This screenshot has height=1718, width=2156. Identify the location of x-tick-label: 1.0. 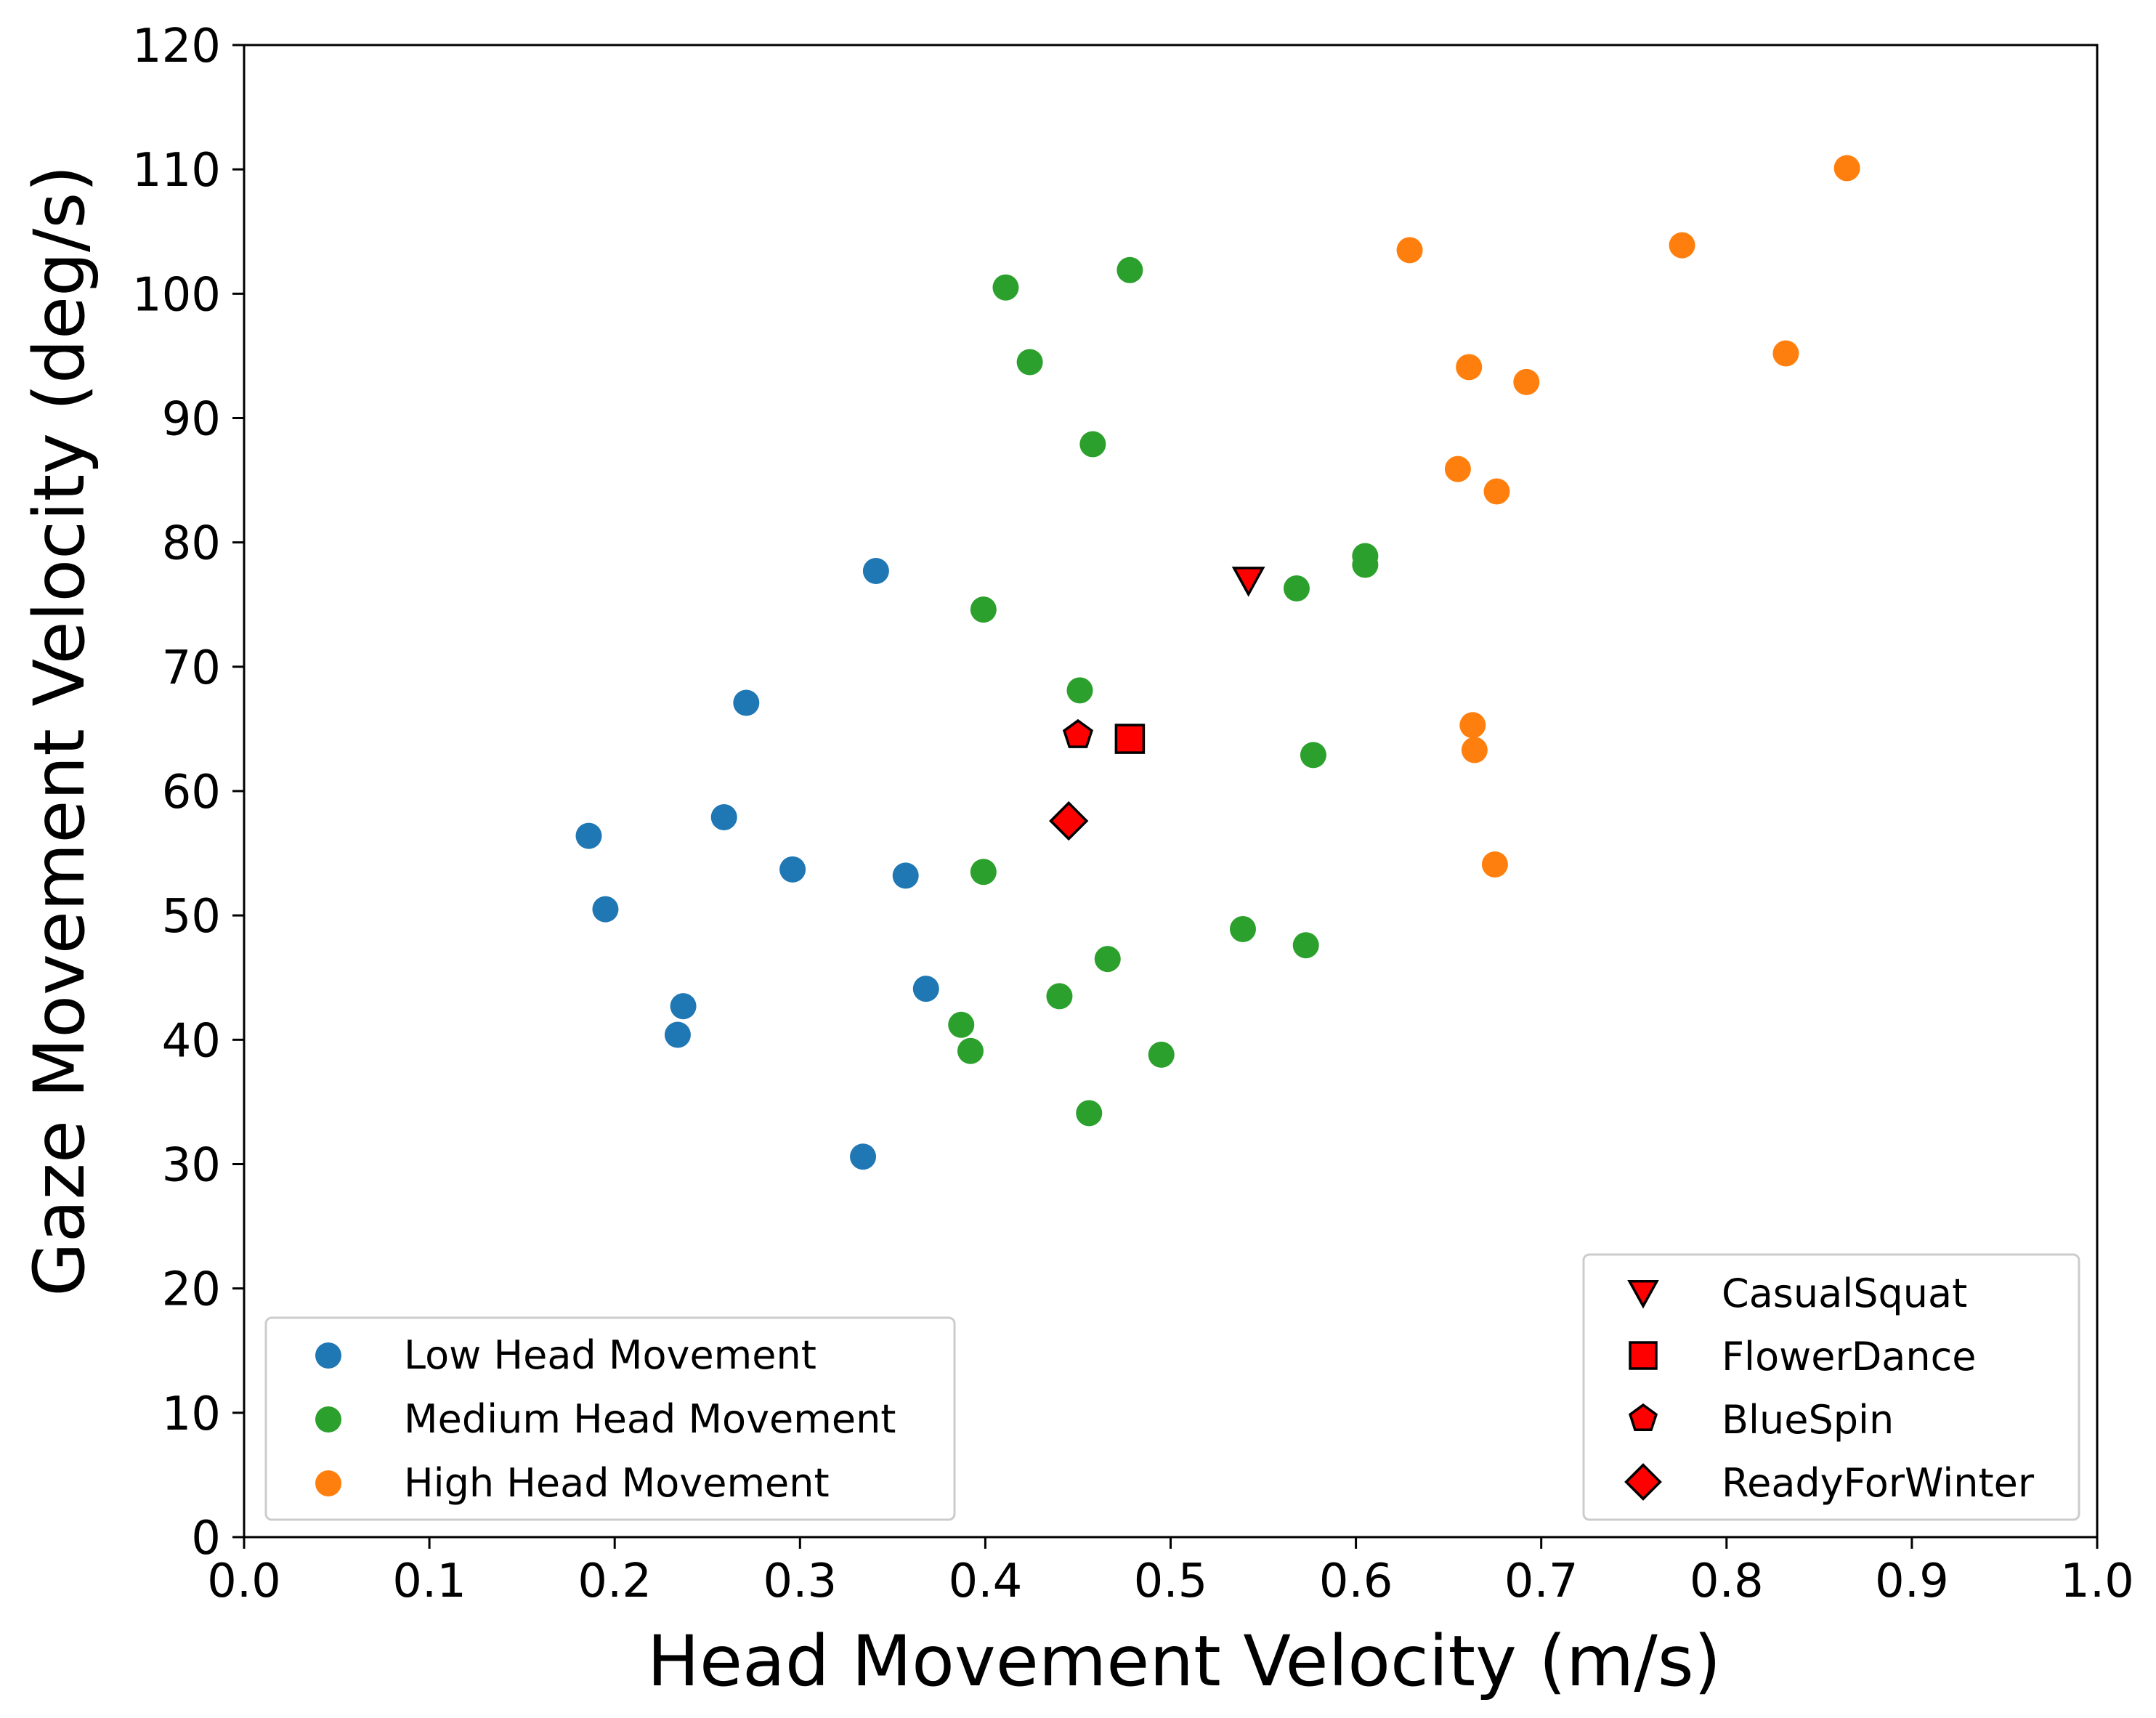
(2097, 1581).